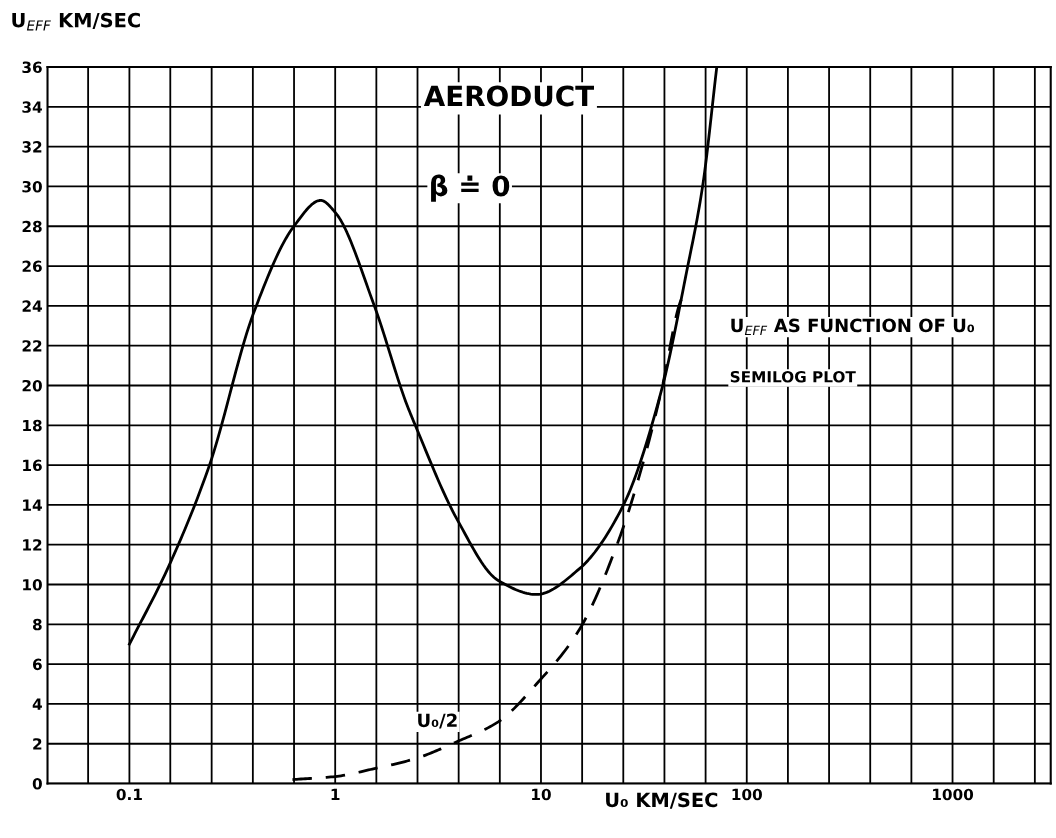 Image resolution: width=1056 pixels, height=838 pixels. I want to click on x-tick-label: 10, so click(541, 794).